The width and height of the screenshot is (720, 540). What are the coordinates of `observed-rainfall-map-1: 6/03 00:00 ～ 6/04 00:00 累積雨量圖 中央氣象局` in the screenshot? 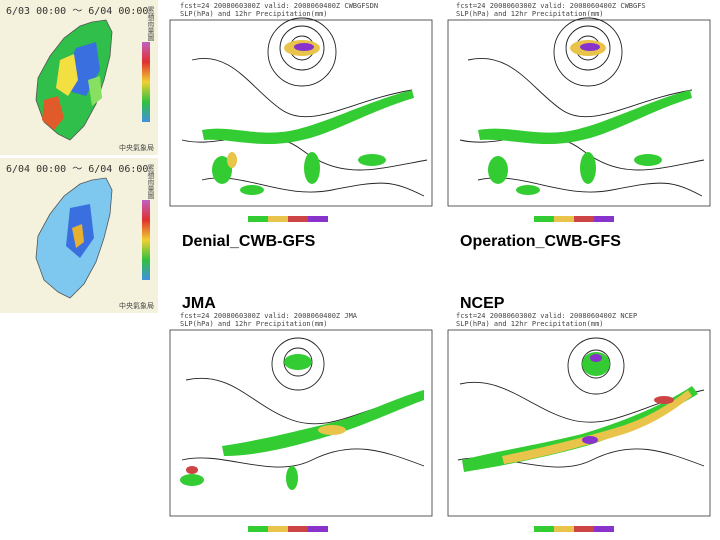 It's located at (79, 77).